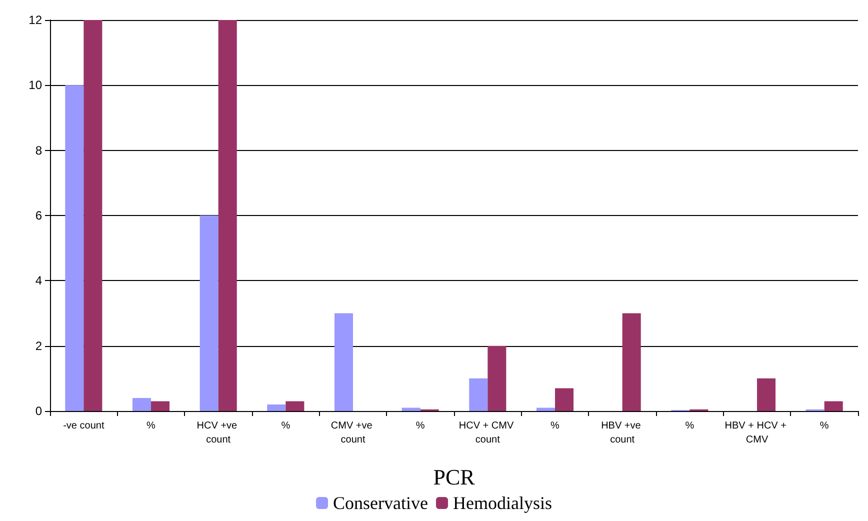 The height and width of the screenshot is (521, 868). Describe the element at coordinates (38, 215) in the screenshot. I see `y-tick-label: 6` at that location.